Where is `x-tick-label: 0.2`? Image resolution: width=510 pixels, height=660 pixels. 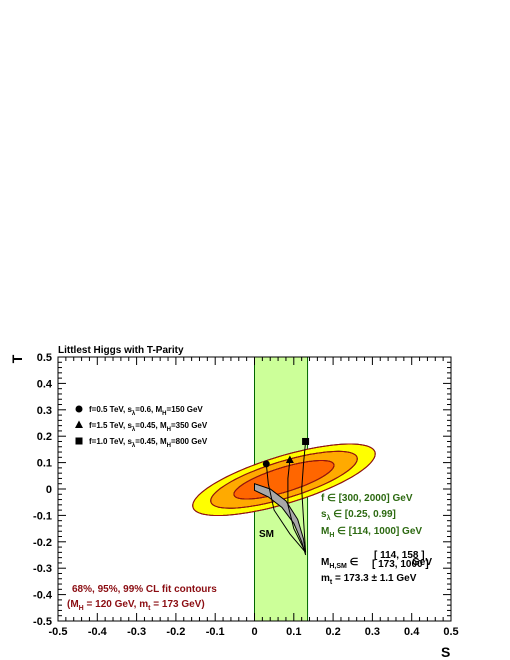
x-tick-label: 0.2 is located at coordinates (332, 632).